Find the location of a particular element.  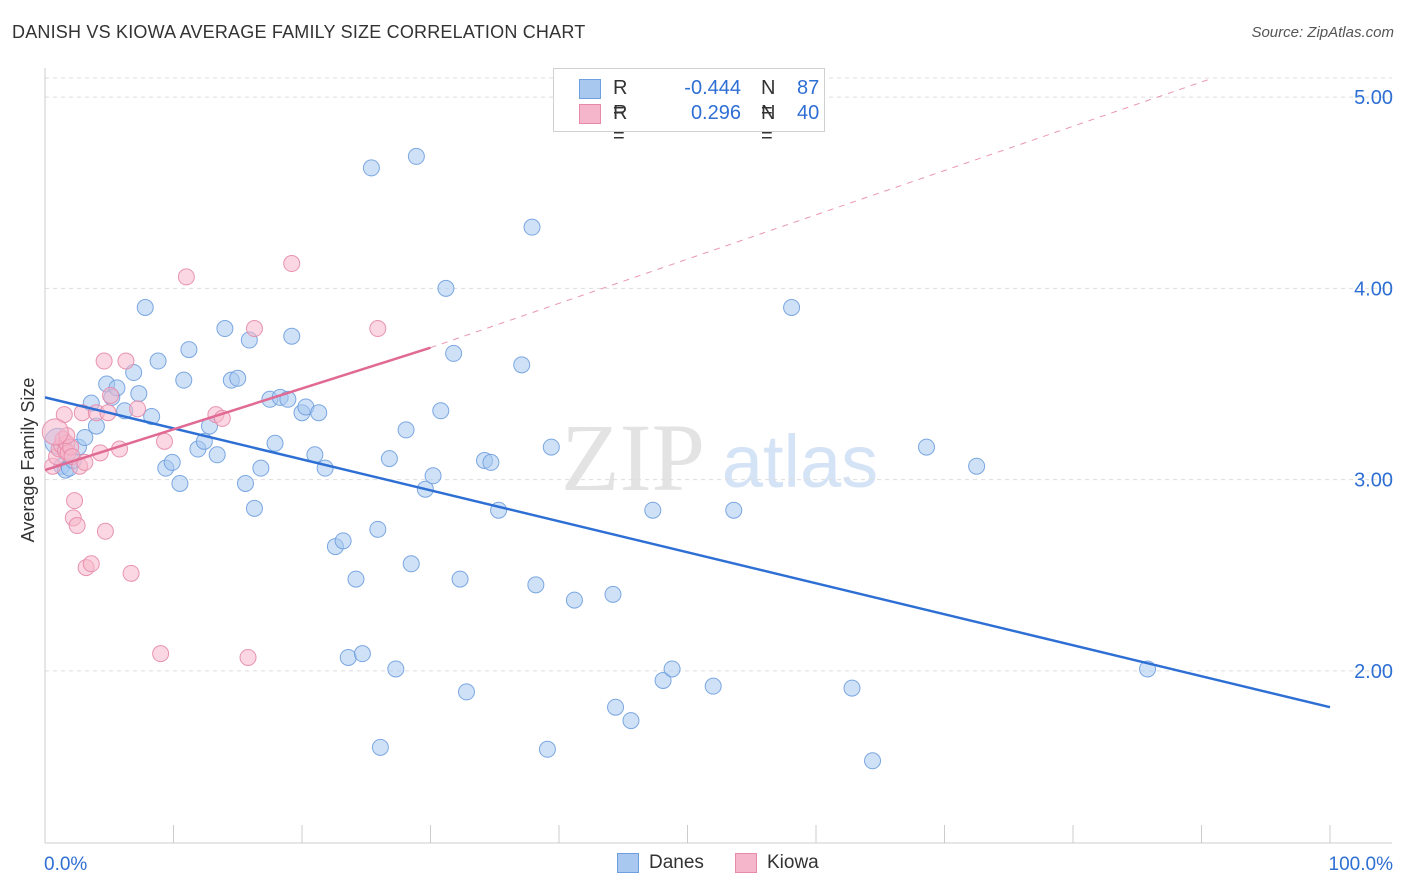

danes-n-label: N = is located at coordinates (768, 99).